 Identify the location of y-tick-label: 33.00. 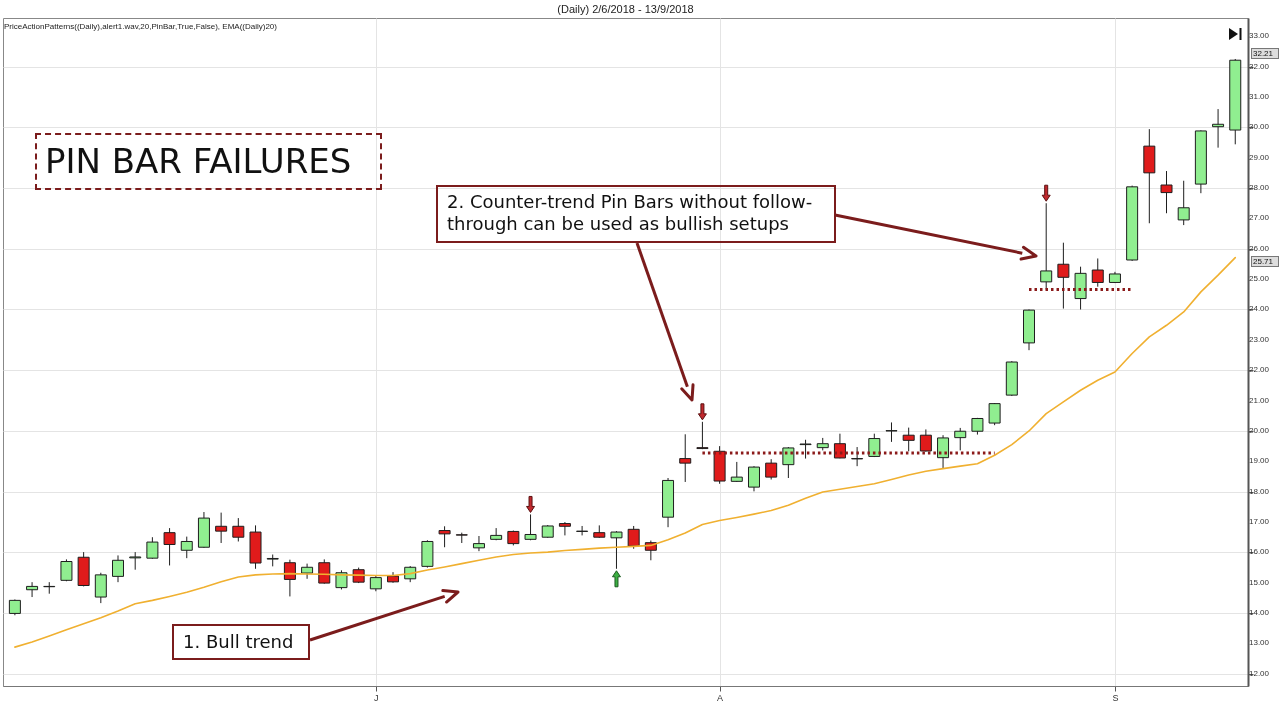
(1259, 36).